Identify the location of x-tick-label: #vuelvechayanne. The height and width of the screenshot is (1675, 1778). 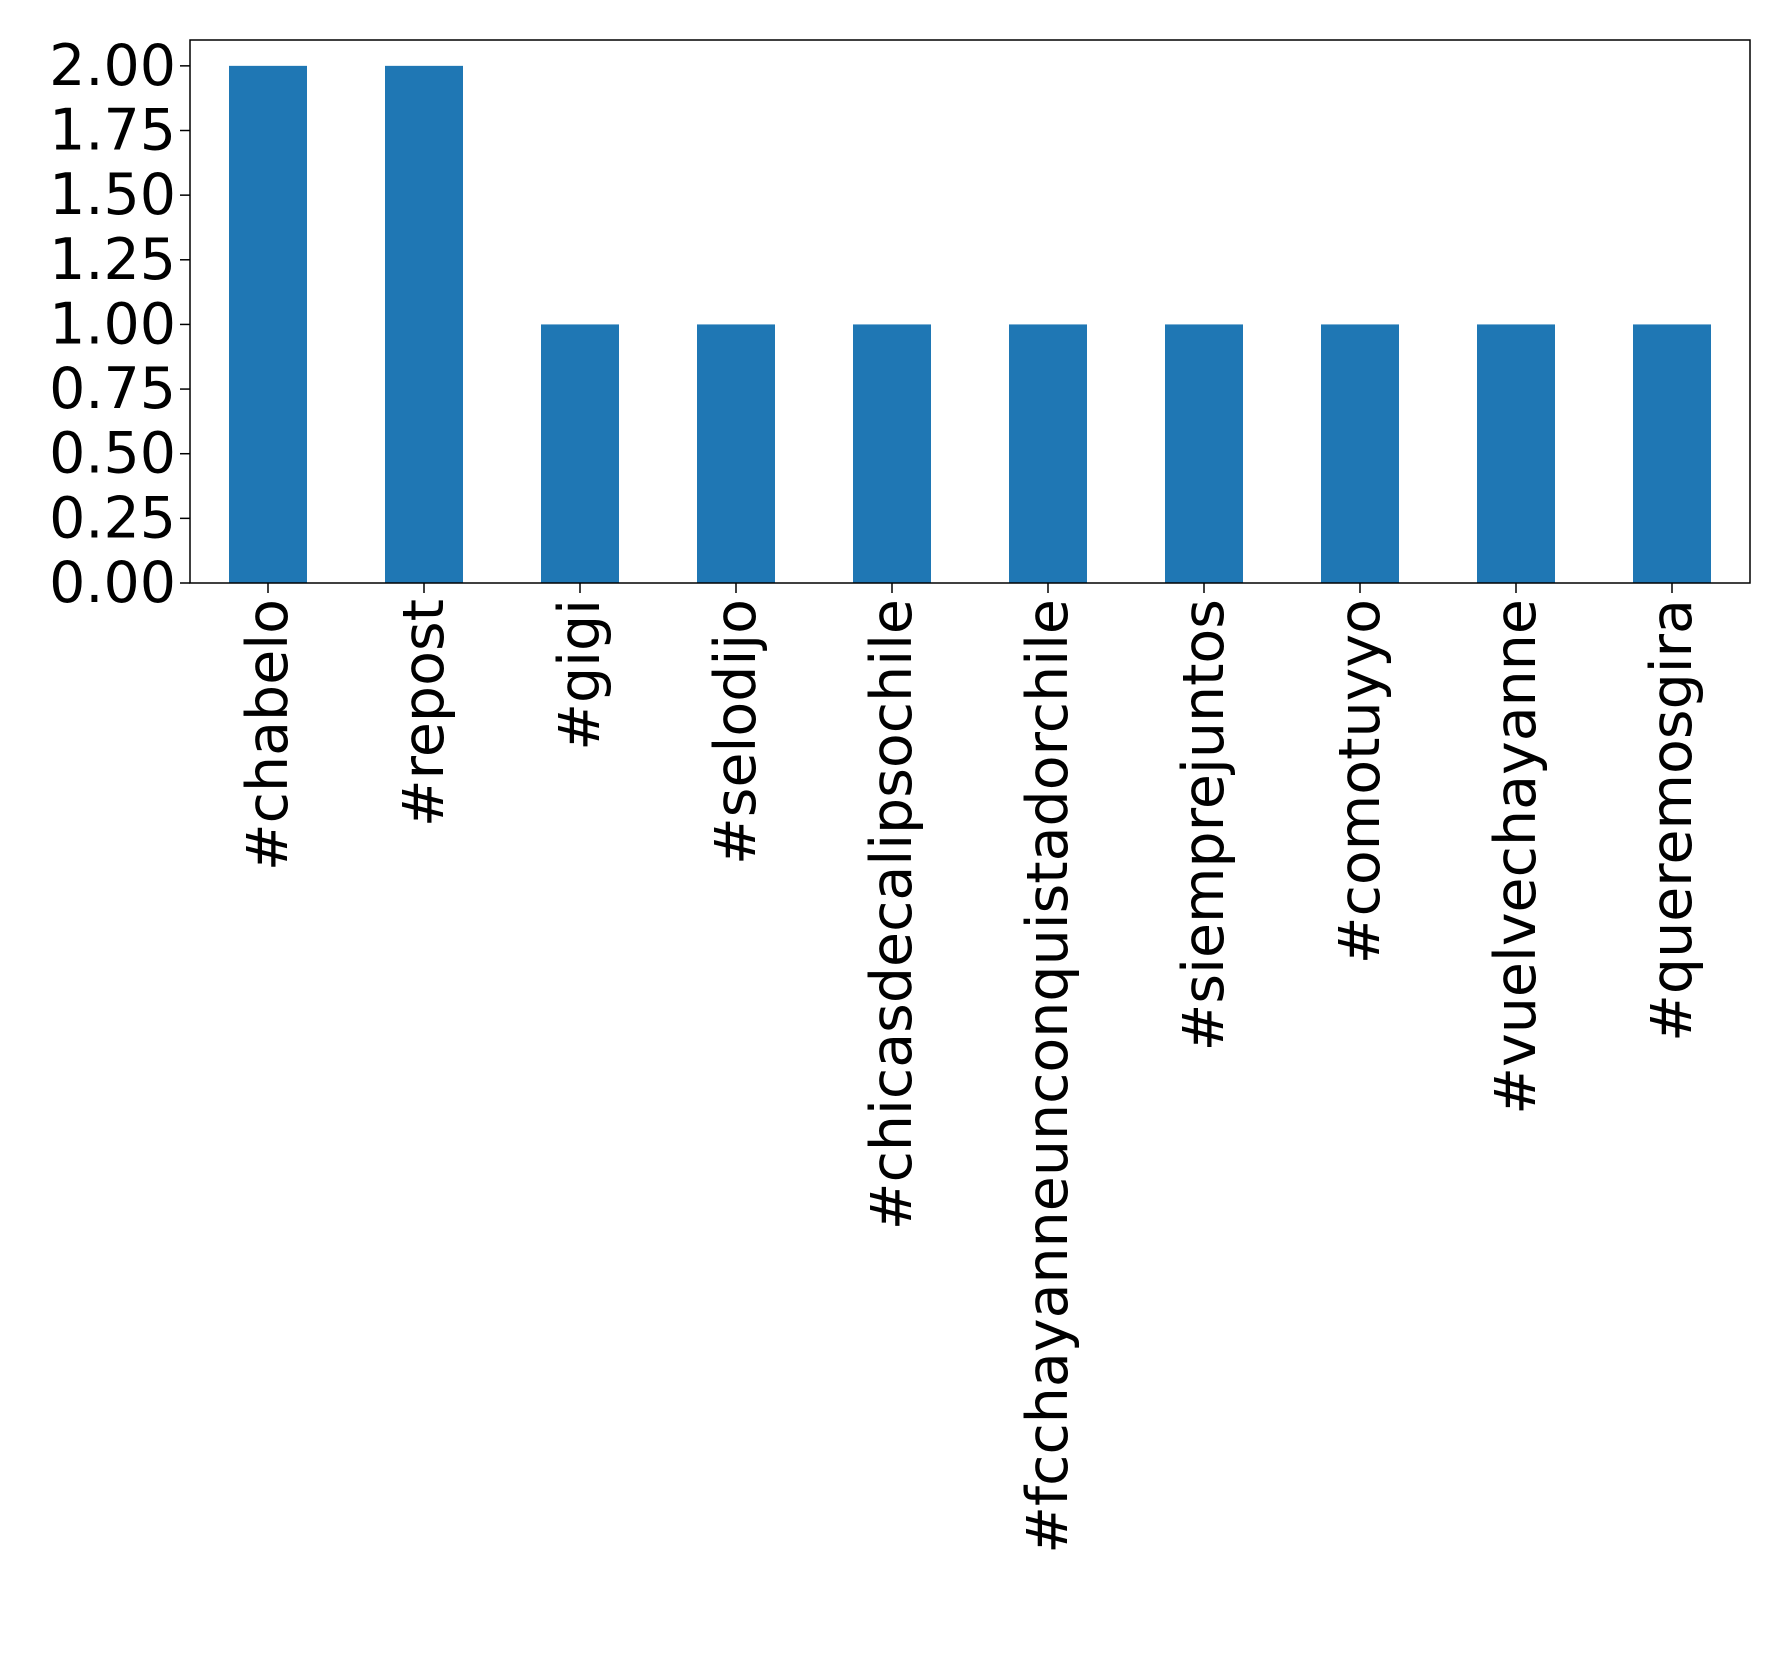
(1516, 857).